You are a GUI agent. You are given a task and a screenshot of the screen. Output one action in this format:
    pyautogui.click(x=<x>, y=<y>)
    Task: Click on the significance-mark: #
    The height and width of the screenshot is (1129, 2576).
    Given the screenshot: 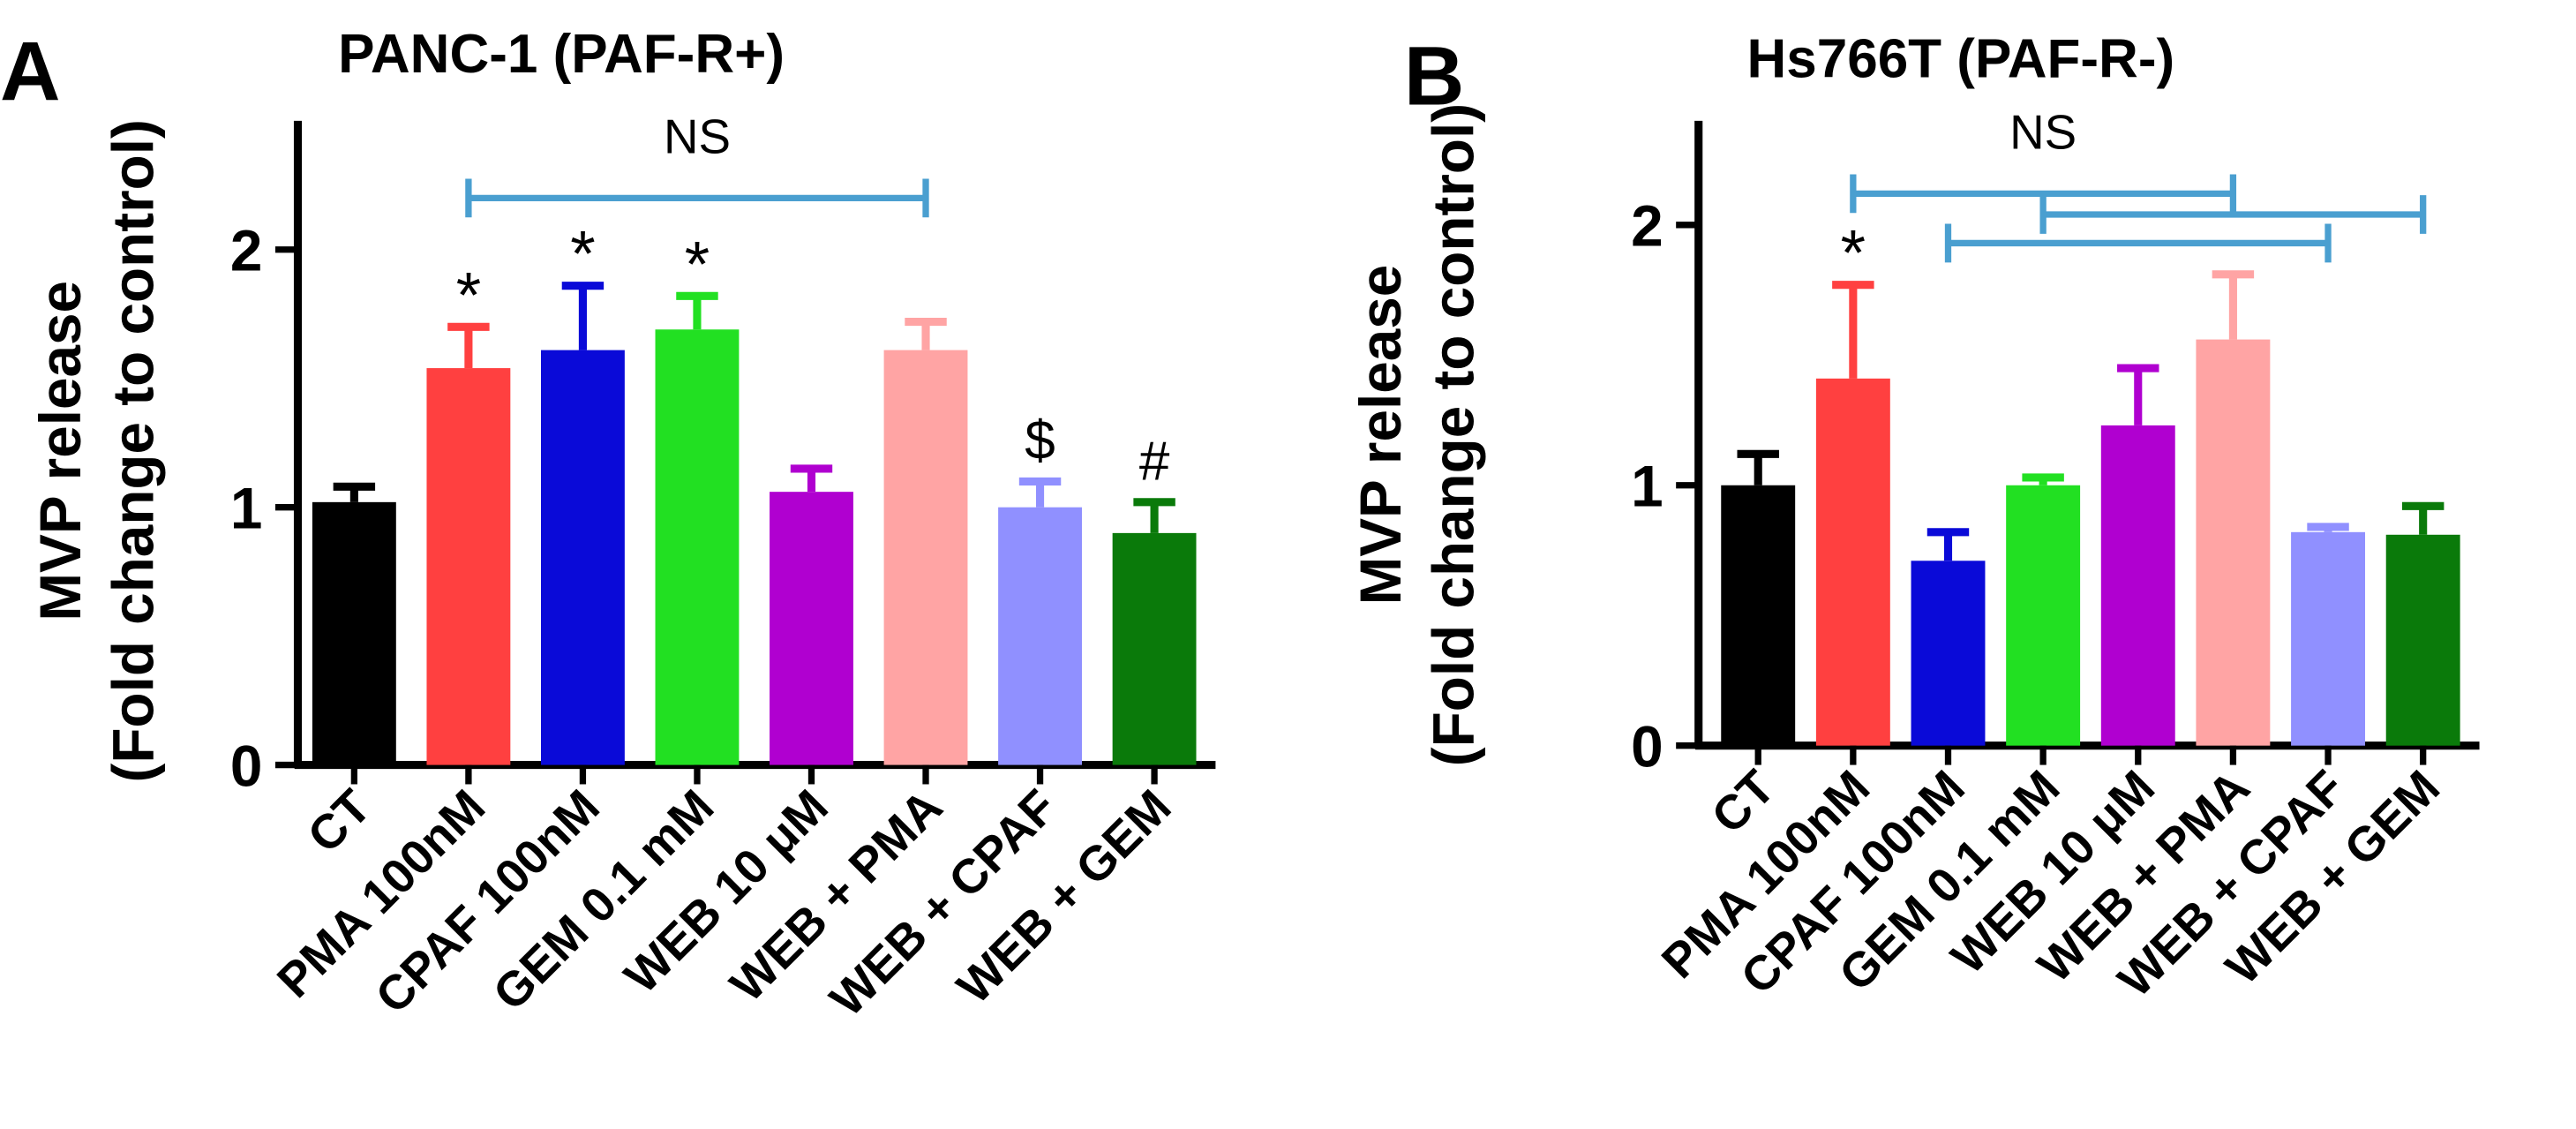 What is the action you would take?
    pyautogui.click(x=1154, y=462)
    